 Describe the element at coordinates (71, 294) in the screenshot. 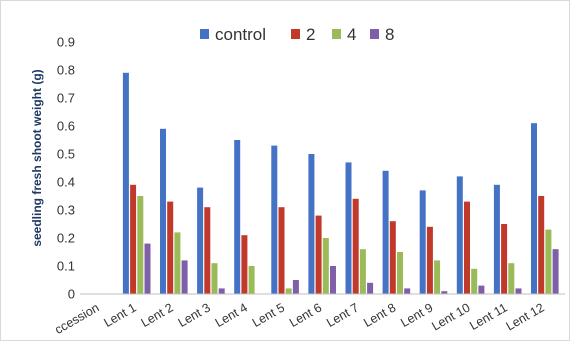

I see `y-tick-label: 0` at that location.